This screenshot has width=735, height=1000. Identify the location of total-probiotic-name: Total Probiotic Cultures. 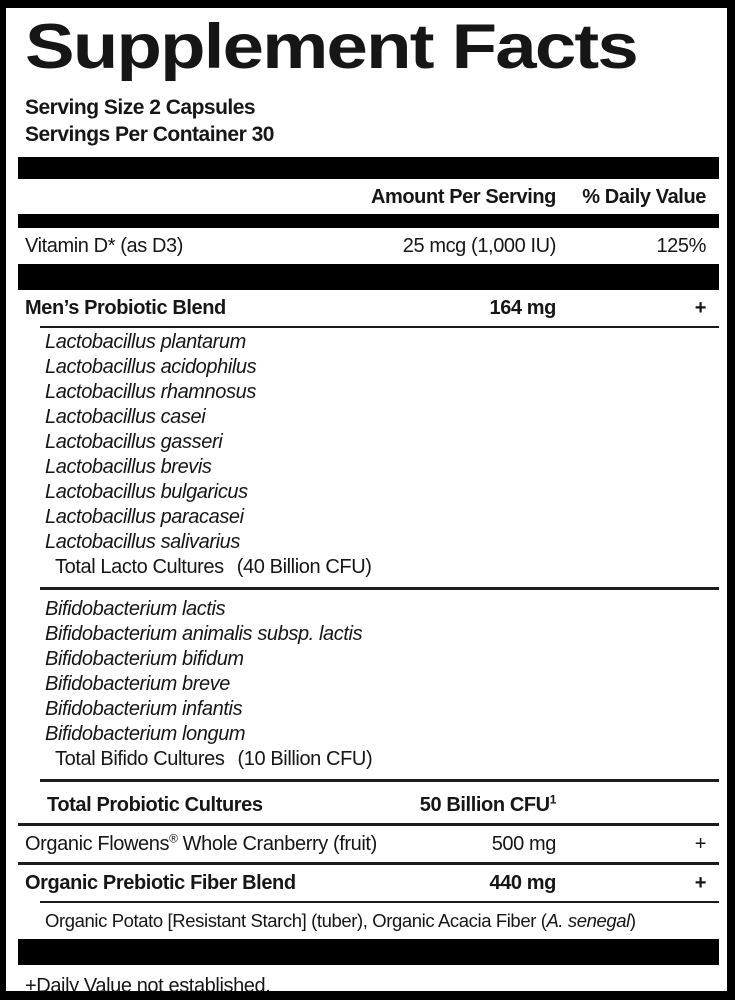
(155, 805).